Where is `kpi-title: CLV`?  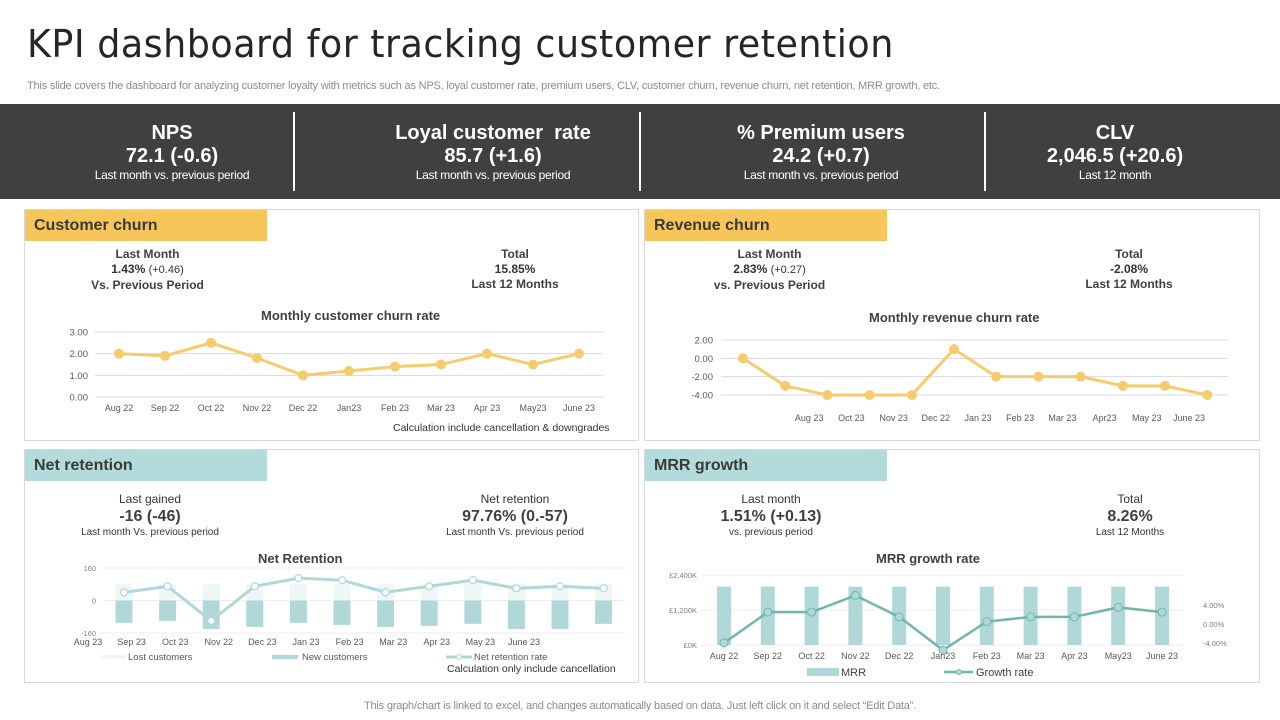 kpi-title: CLV is located at coordinates (1115, 133).